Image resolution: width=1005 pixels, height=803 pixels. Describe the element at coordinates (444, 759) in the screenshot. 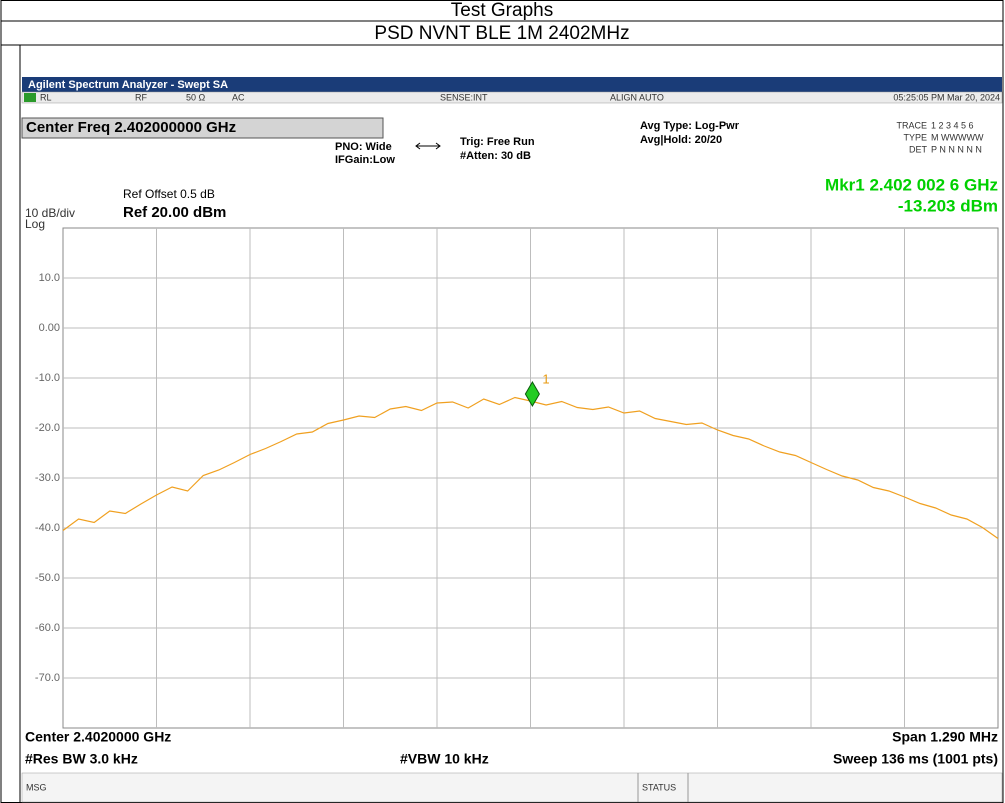

I see `footer-vbw: #VBW 10 kHz` at that location.